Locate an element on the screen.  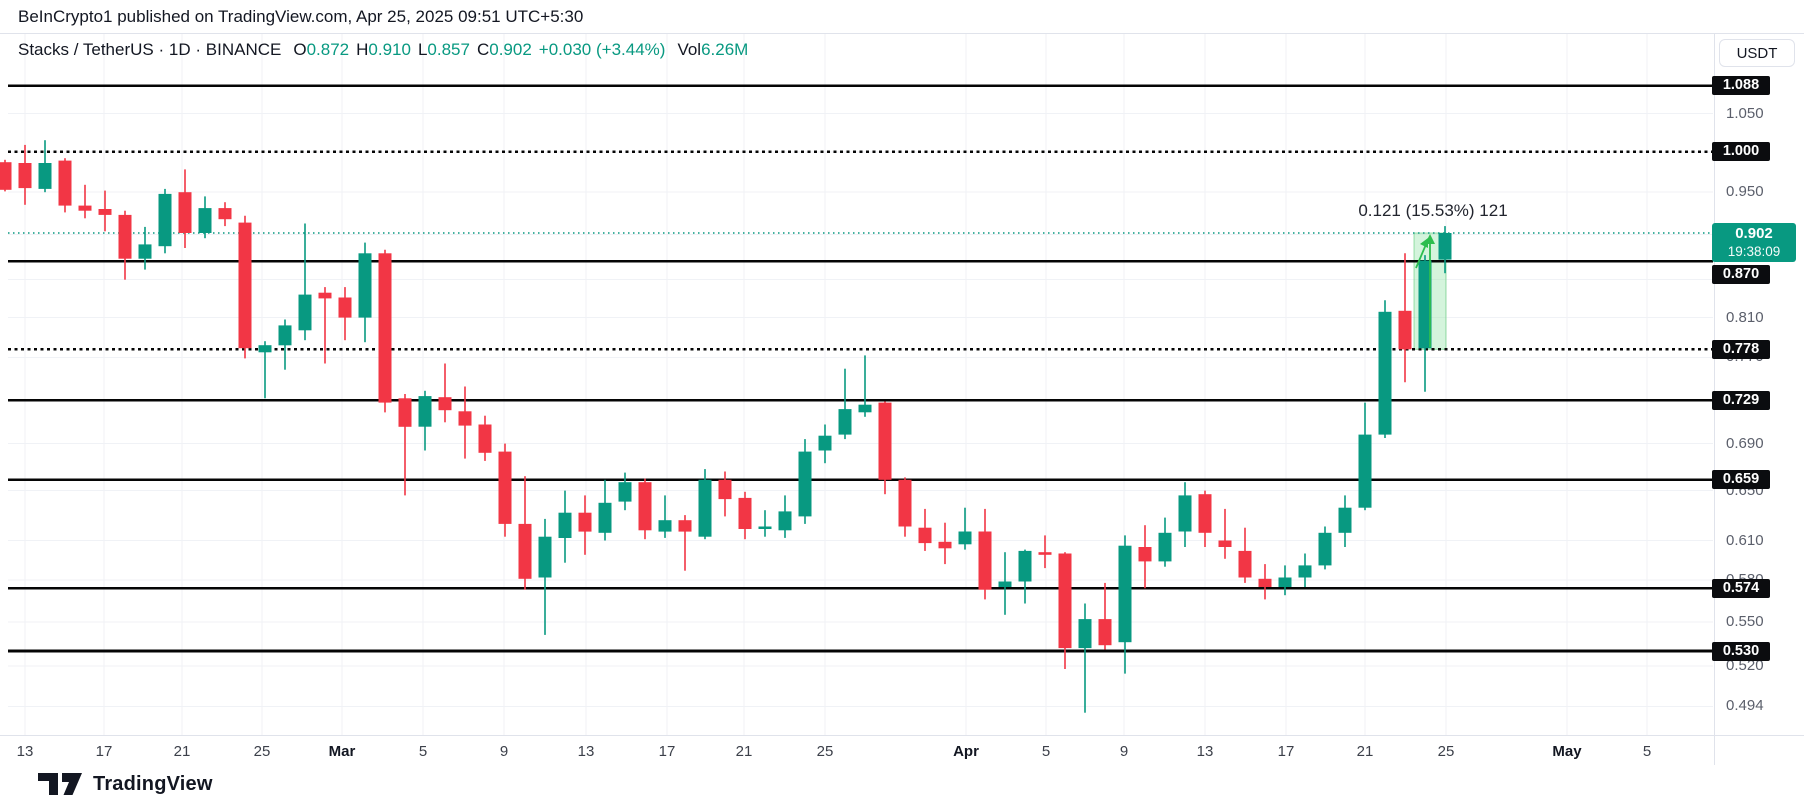
close-value: 0.902 is located at coordinates (510, 49).